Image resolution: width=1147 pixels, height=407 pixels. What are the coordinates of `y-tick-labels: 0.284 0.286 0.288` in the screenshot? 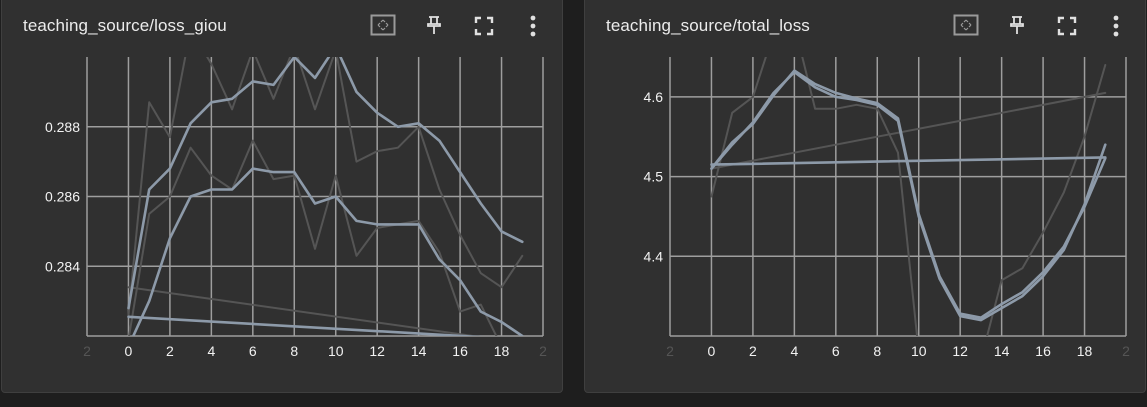 It's located at (62, 197).